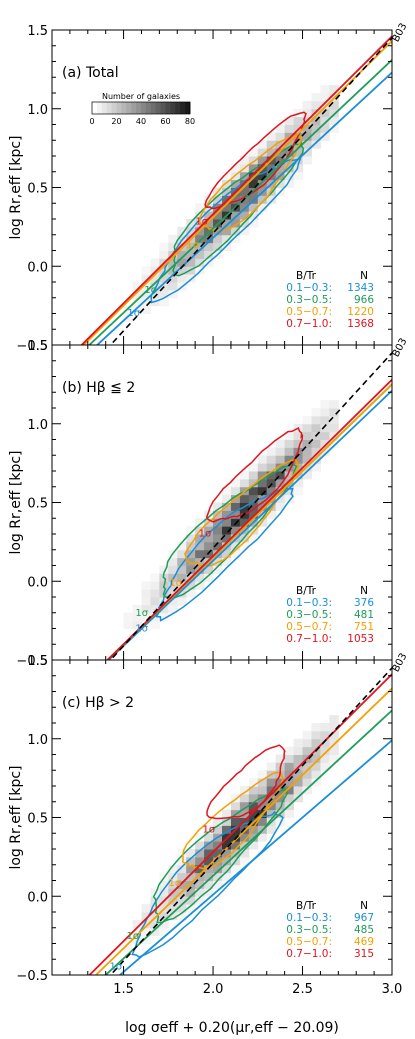 This screenshot has width=415, height=1039. Describe the element at coordinates (306, 591) in the screenshot. I see `legend-header-bt: B/Tr` at that location.